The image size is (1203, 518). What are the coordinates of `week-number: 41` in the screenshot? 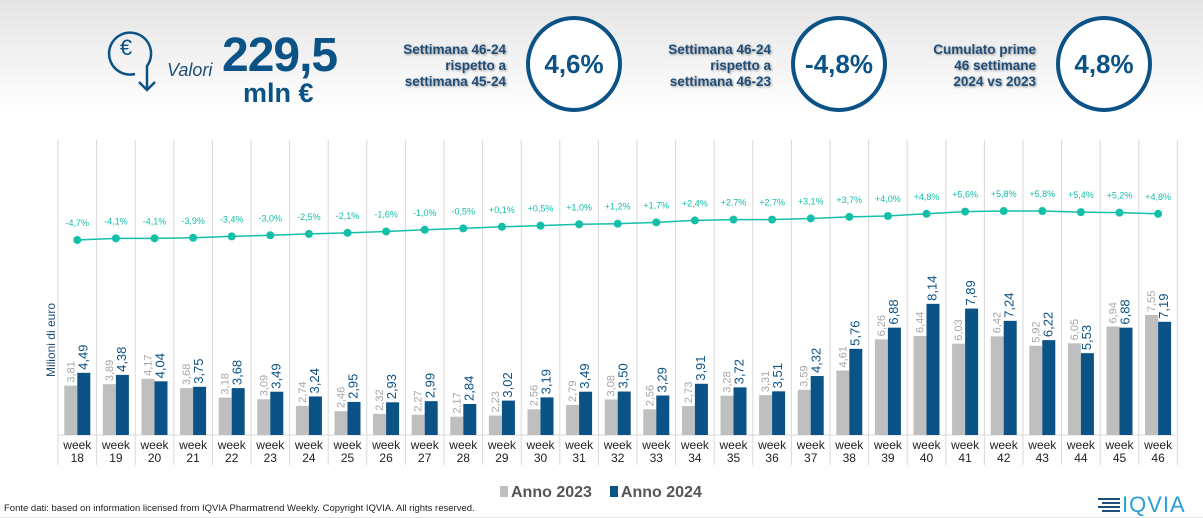 It's located at (965, 458).